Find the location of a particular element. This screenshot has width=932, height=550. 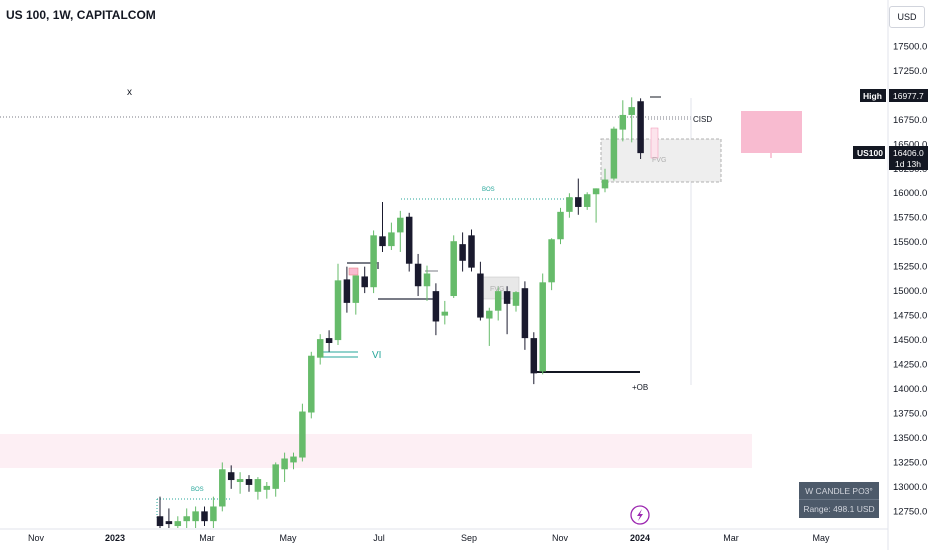

fvg-top-label: FVG is located at coordinates (659, 160).